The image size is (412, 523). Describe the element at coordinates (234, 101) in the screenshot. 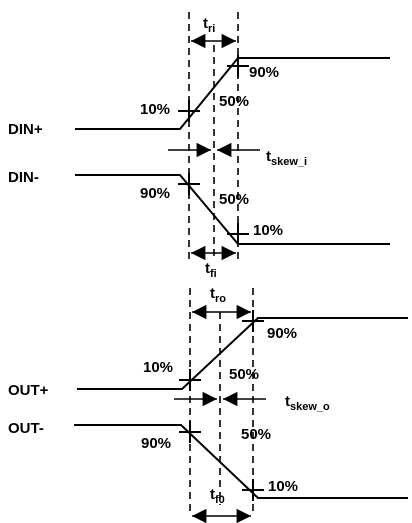

I see `din-plus-50-label: 50%` at that location.